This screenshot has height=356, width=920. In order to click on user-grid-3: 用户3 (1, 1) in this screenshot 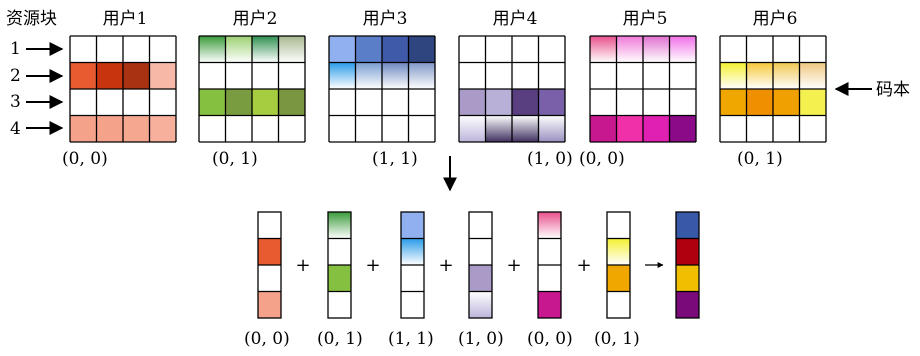, I will do `click(382, 89)`.